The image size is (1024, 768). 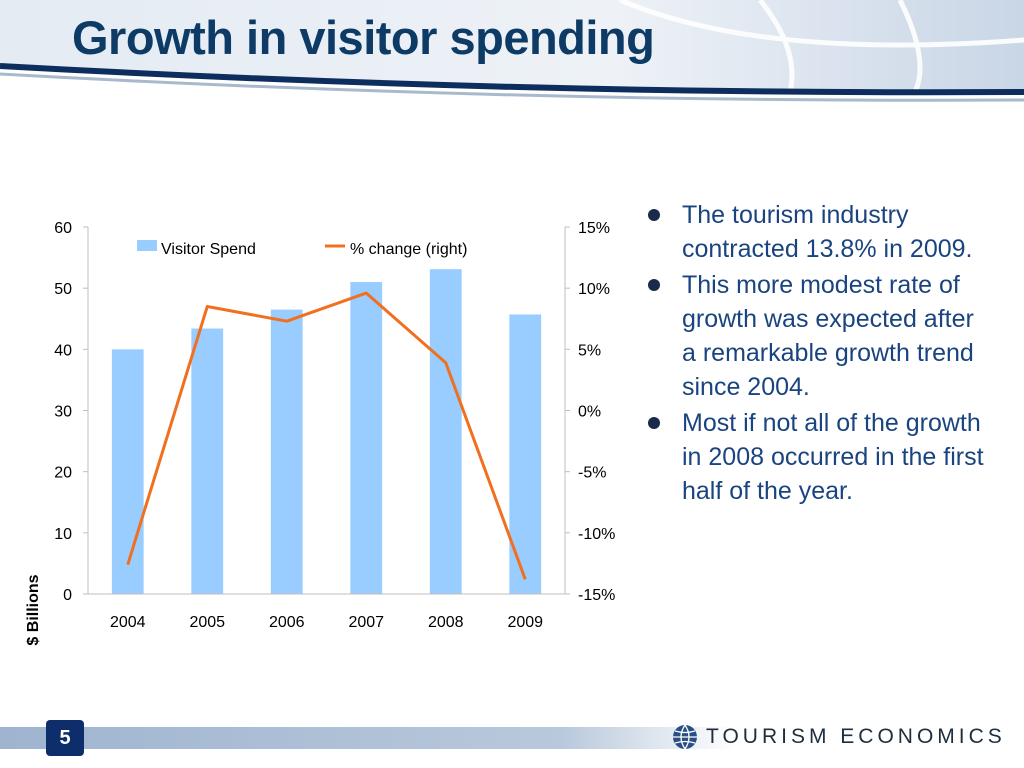 I want to click on bar-2005, so click(x=207, y=461).